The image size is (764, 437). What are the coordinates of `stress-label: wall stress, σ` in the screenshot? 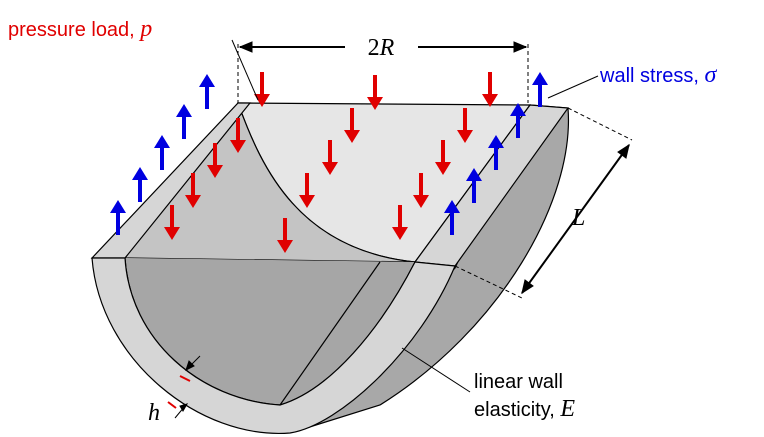 It's located at (658, 75).